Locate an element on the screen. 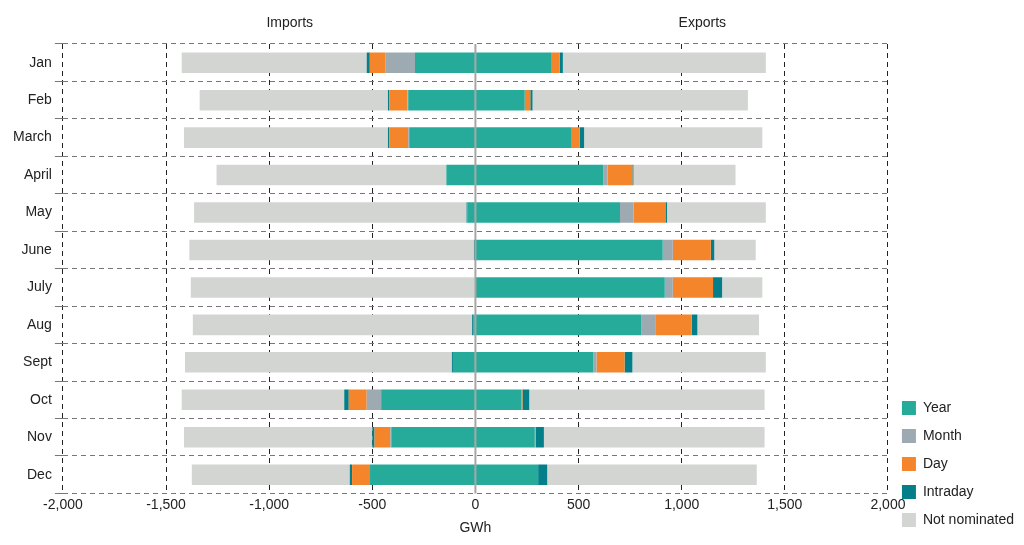 This screenshot has width=1024, height=545. x-tick-label: 500 is located at coordinates (578, 503).